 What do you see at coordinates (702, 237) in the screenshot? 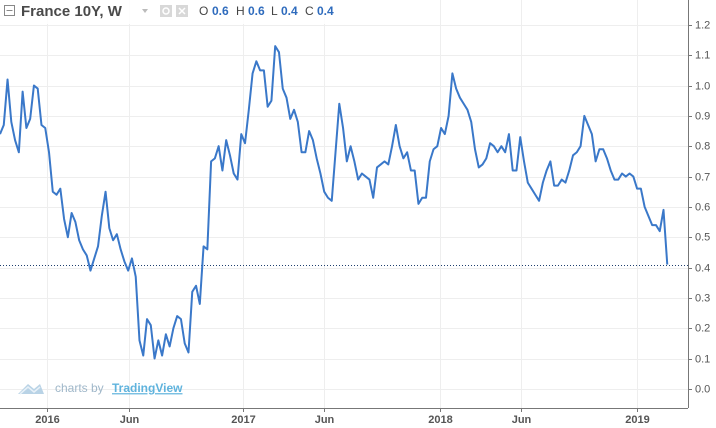
I see `y-tick-label: 0.5` at bounding box center [702, 237].